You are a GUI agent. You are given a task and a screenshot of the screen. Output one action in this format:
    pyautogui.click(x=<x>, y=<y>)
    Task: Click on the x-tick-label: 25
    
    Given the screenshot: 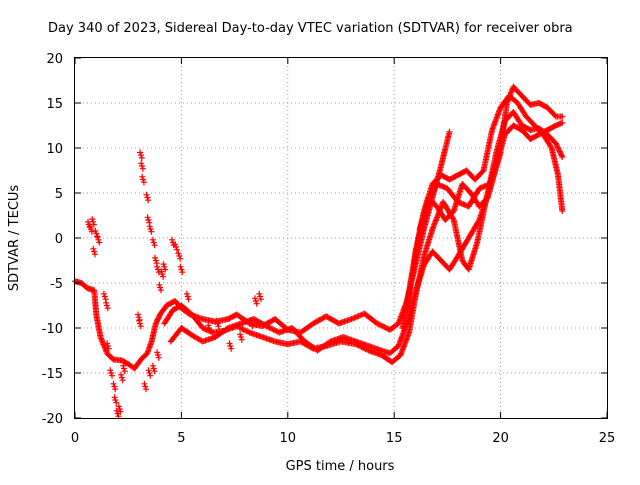 What is the action you would take?
    pyautogui.click(x=607, y=438)
    